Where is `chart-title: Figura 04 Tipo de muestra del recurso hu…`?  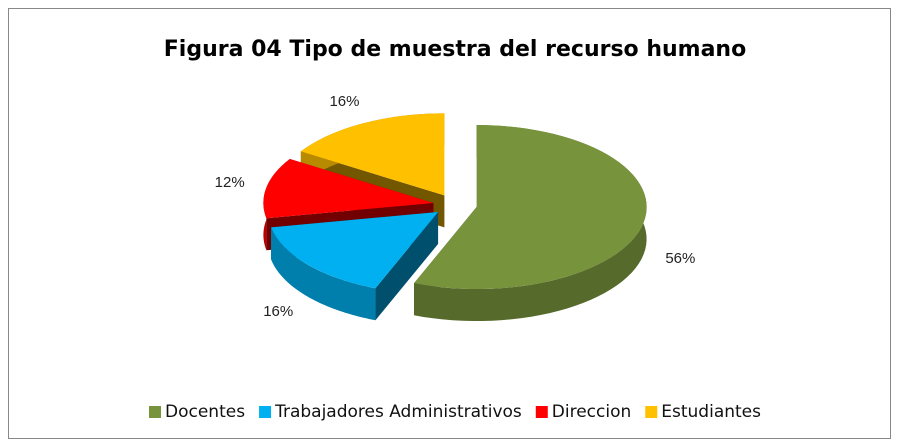
chart-title: Figura 04 Tipo de muestra del recurso hu… is located at coordinates (455, 49).